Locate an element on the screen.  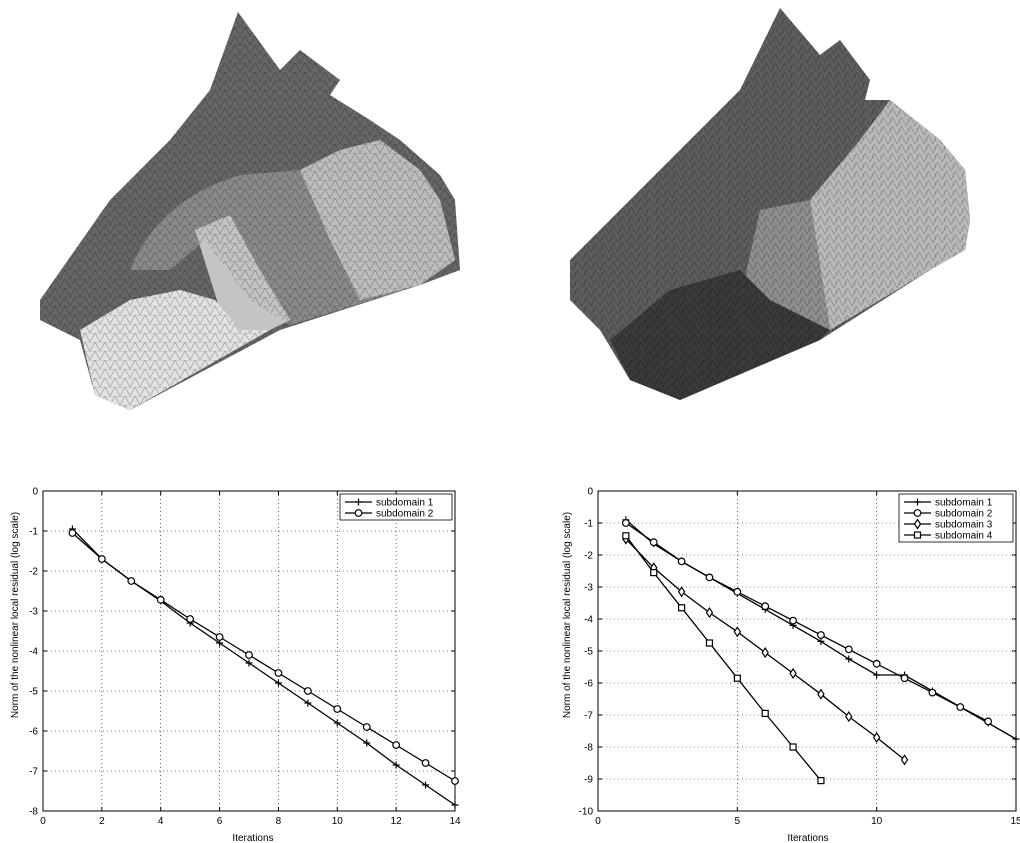
legend-label: subdomain 3 is located at coordinates (964, 525).